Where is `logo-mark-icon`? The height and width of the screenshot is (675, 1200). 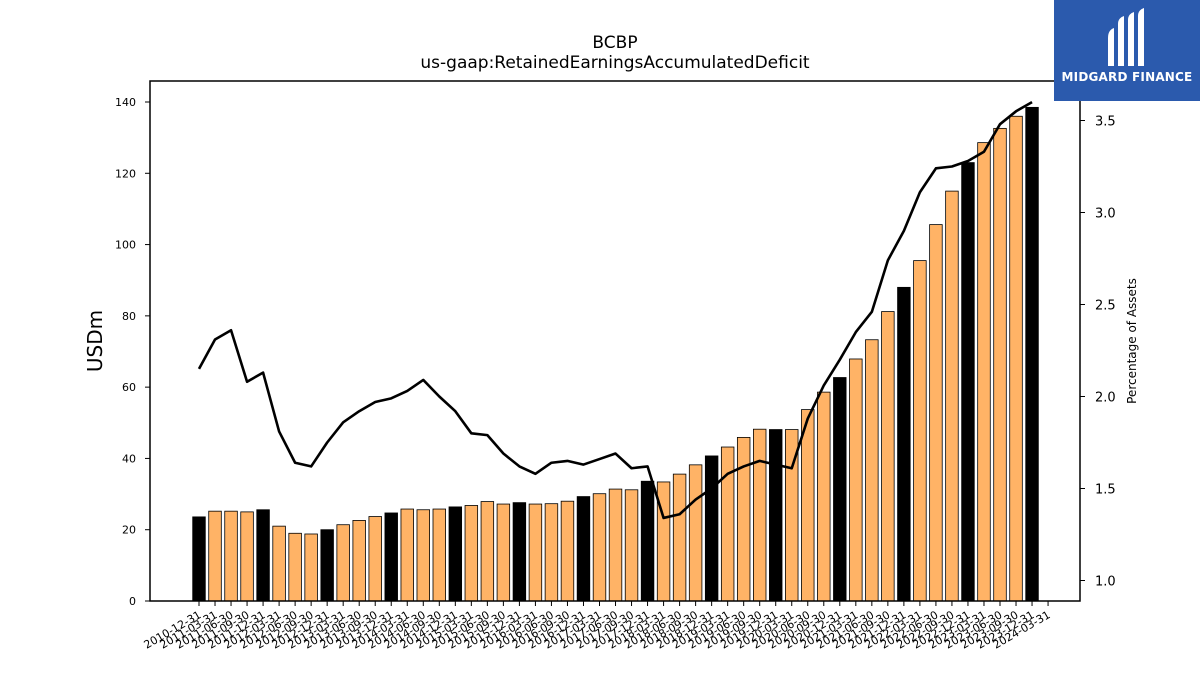
logo-mark-icon is located at coordinates (1126, 37).